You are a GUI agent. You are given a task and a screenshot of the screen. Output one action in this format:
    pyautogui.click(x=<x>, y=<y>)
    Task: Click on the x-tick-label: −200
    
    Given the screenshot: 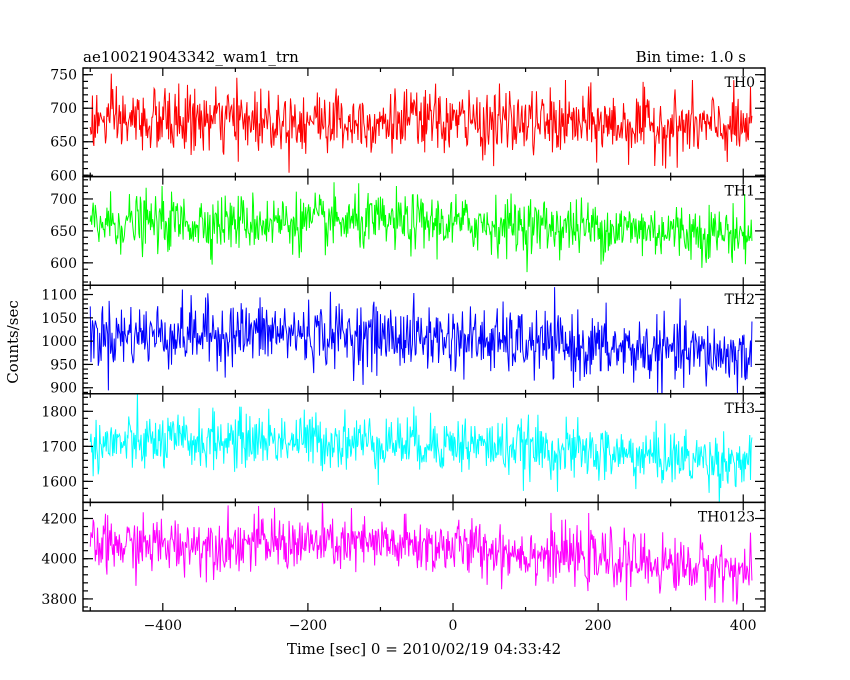 What is the action you would take?
    pyautogui.click(x=308, y=626)
    